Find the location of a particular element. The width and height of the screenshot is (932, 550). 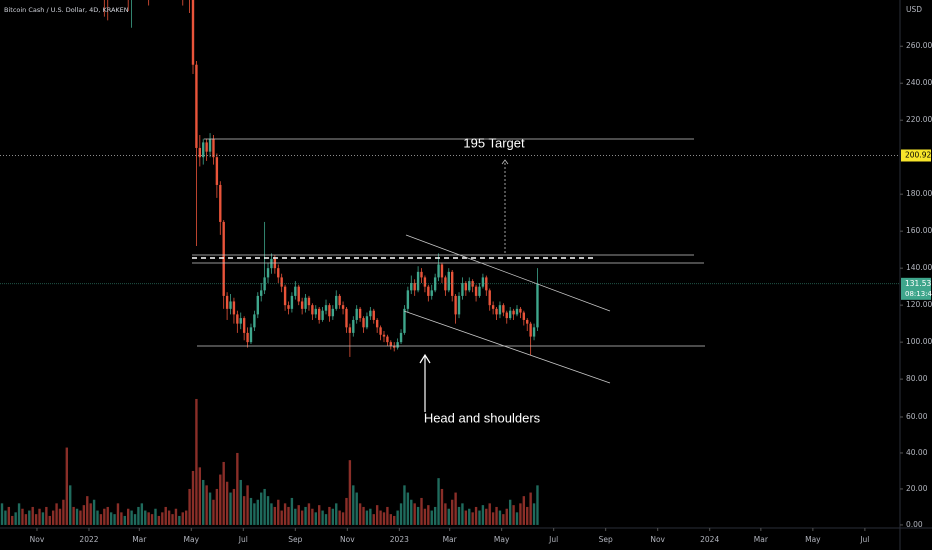

x-tick-label: 2023 is located at coordinates (399, 539).